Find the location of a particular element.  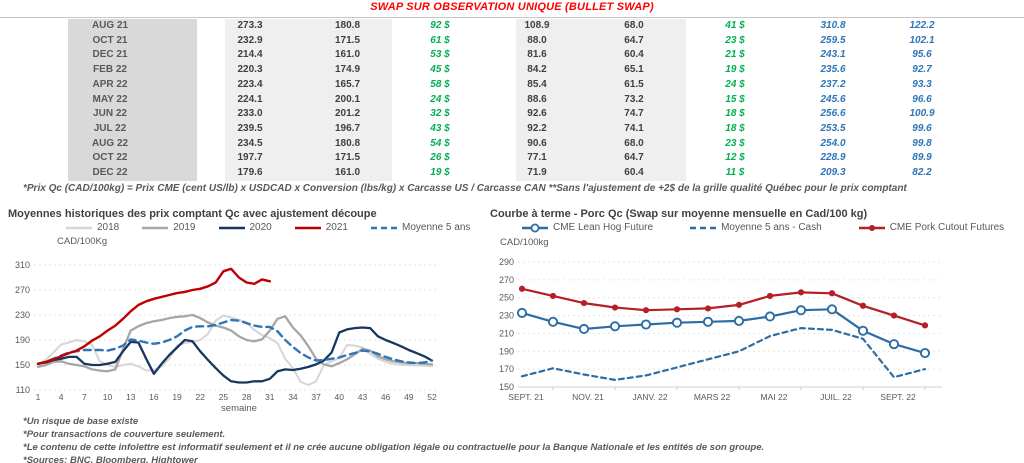

svg-text: 40 is located at coordinates (340, 397).